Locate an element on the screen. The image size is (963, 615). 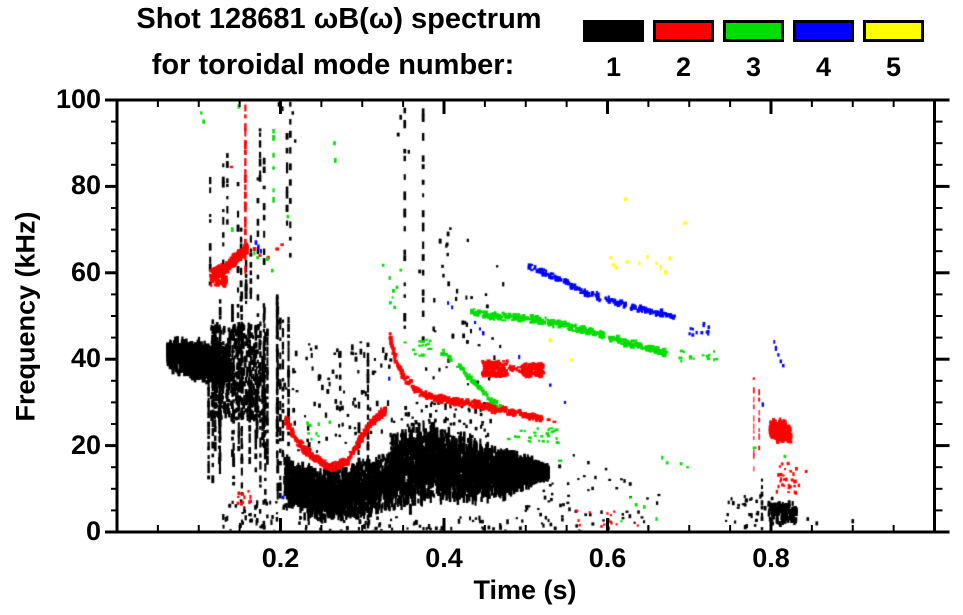
legend-label-mode-3: 3 is located at coordinates (753, 67).